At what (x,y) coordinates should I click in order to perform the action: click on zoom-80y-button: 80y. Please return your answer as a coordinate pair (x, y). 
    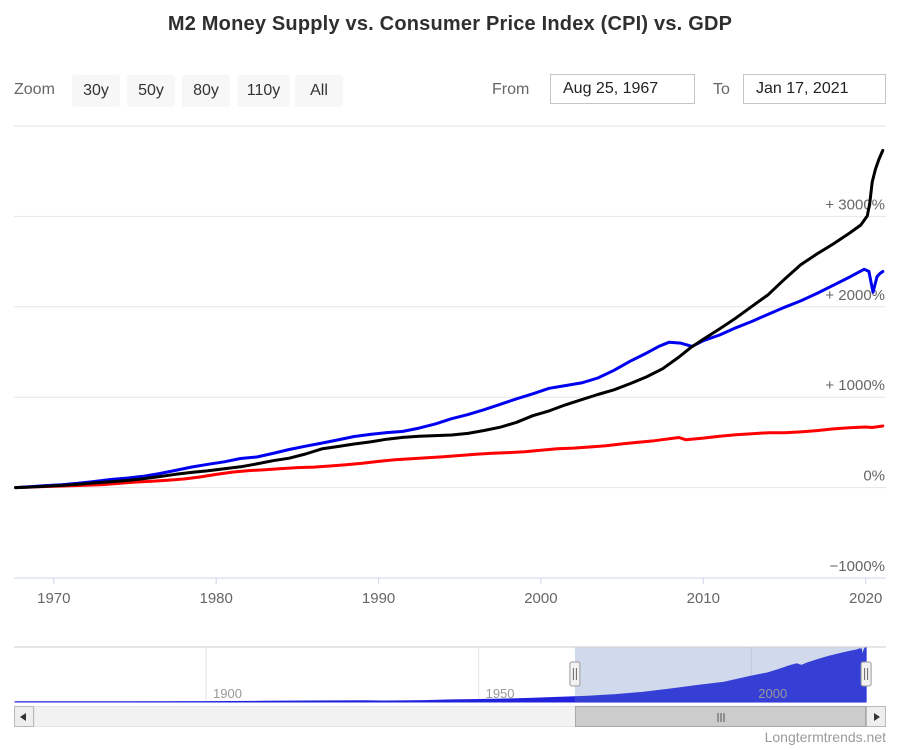
    Looking at the image, I should click on (206, 91).